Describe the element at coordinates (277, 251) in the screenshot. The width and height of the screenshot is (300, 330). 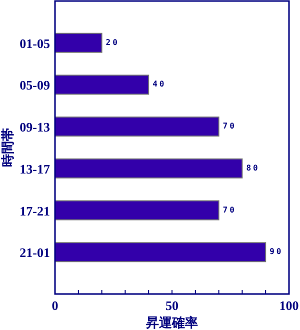
I see `data-label: 90` at that location.